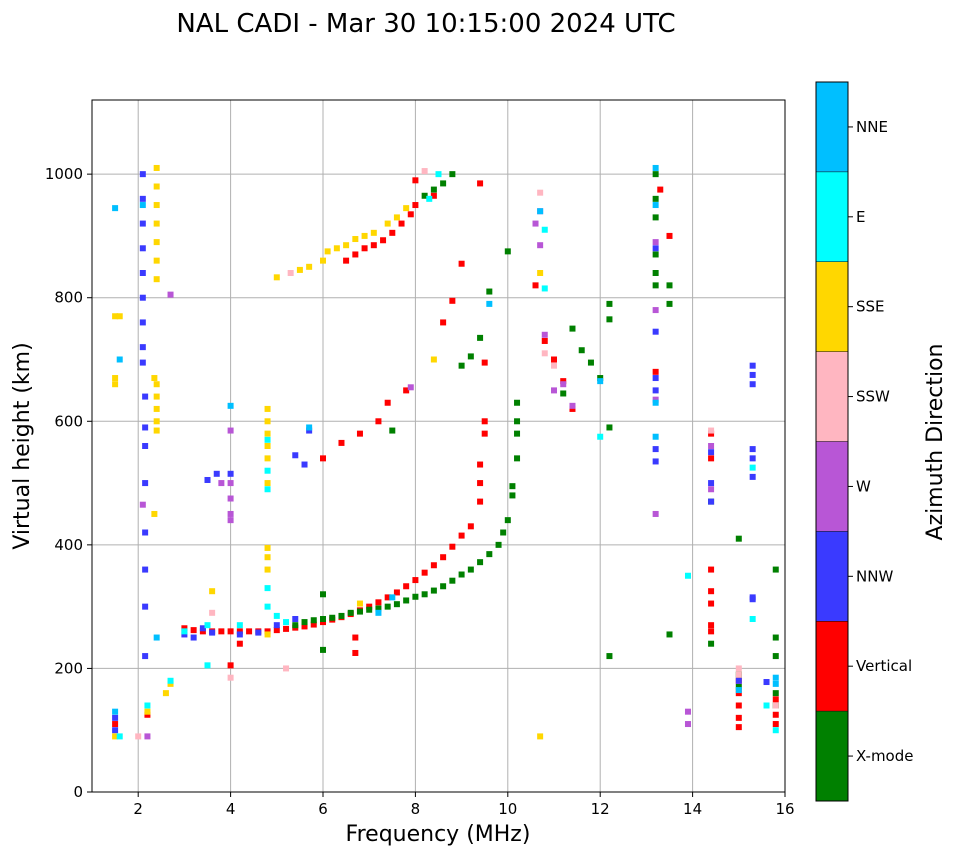 The image size is (958, 857). I want to click on x-axis-label: Frequency (MHz), so click(438, 834).